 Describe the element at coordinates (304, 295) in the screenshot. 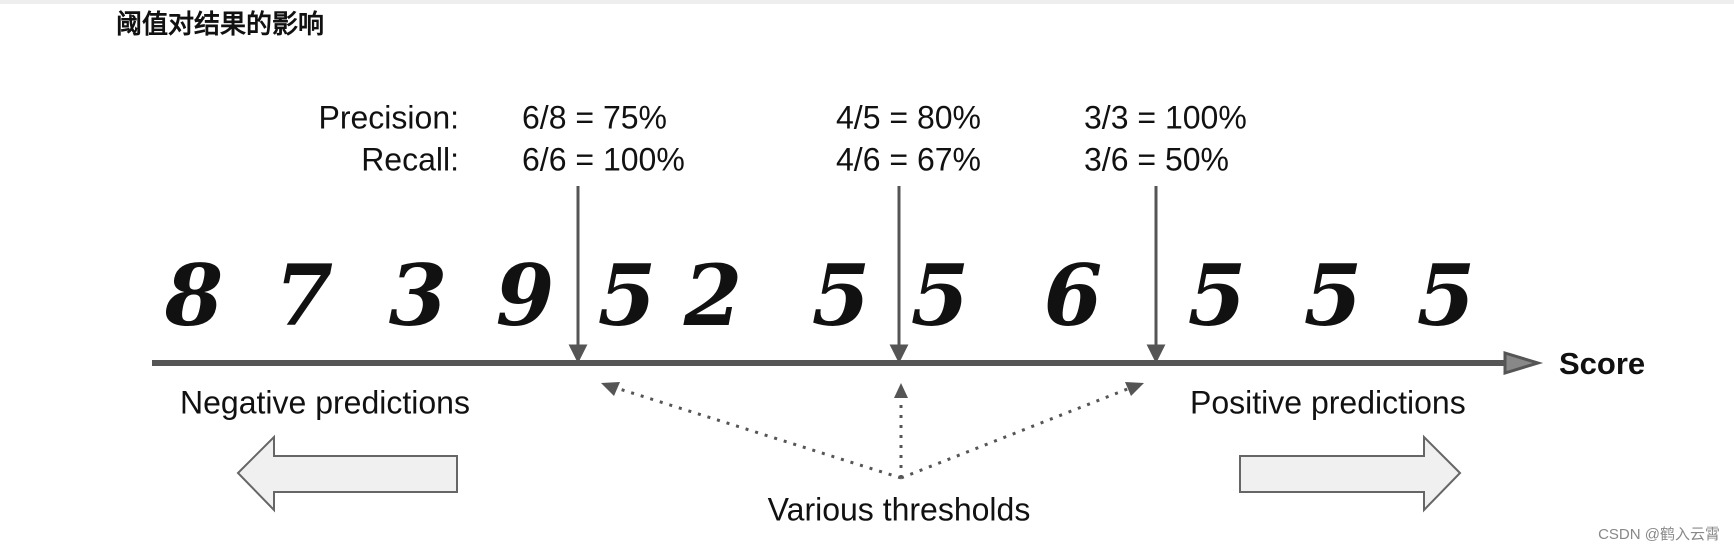

I see `digit: 7` at that location.